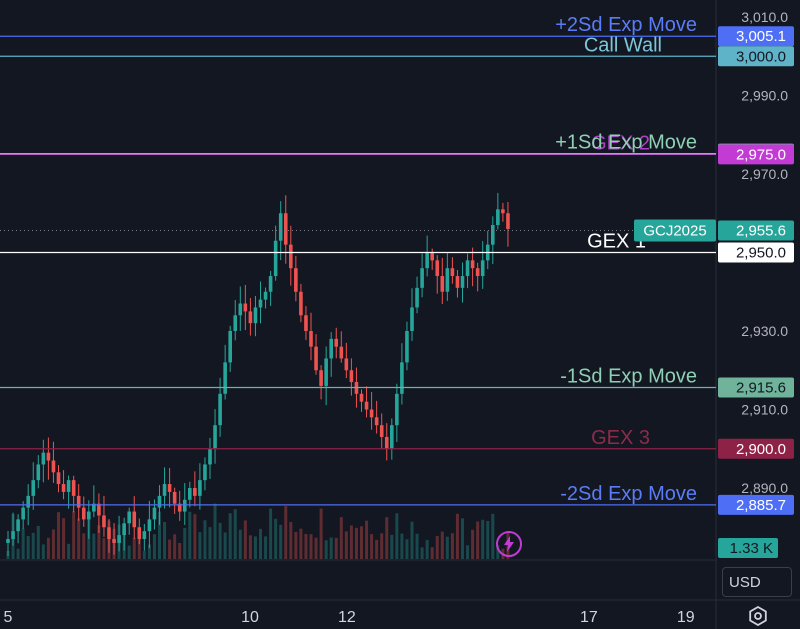 This screenshot has width=800, height=629. I want to click on y-tick-label: 2,970.0, so click(764, 174).